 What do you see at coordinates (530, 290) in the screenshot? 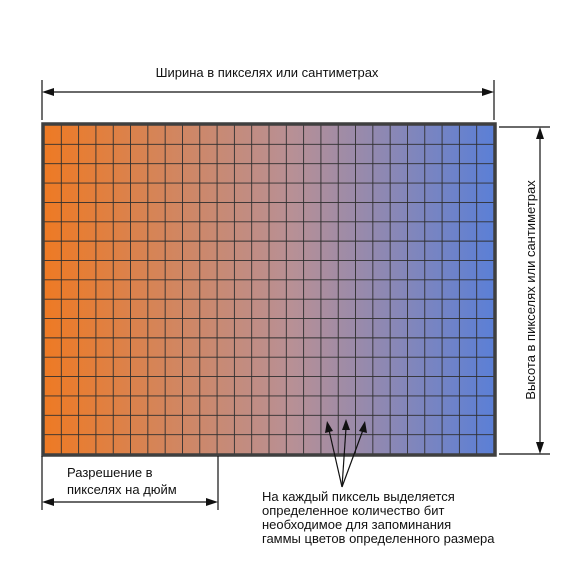
I see `height-label: Высота в пикселях или сантиметрах` at bounding box center [530, 290].